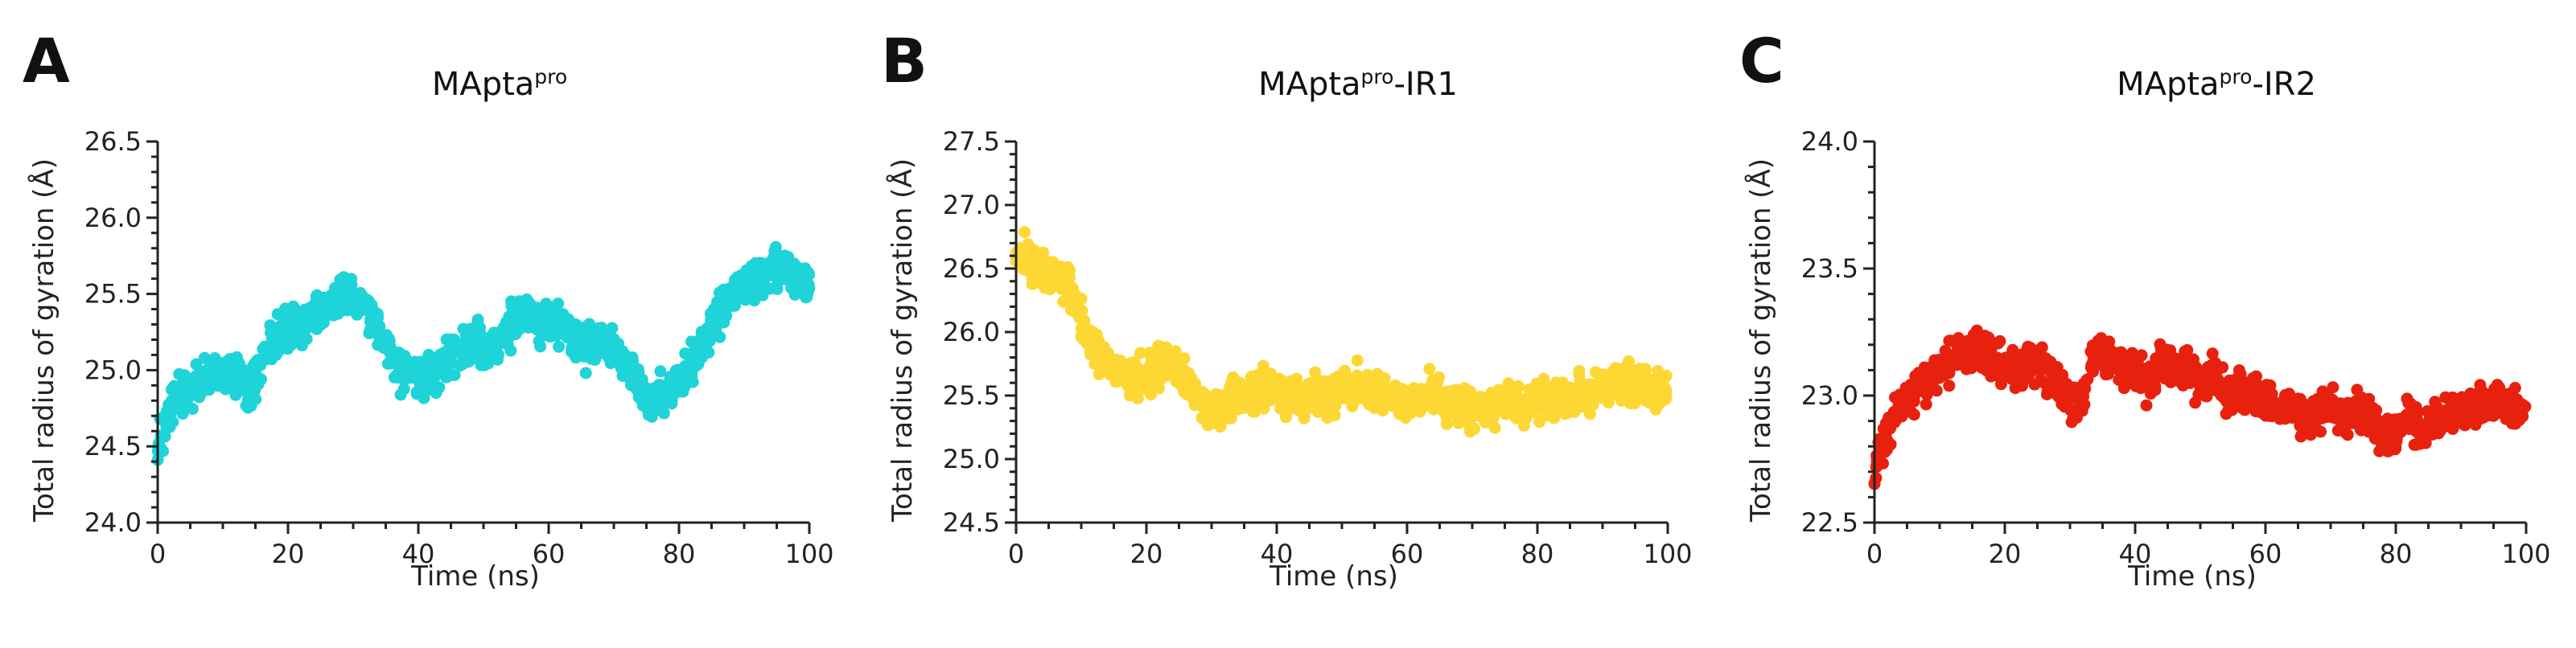 The height and width of the screenshot is (648, 2576). Describe the element at coordinates (808, 554) in the screenshot. I see `x-tick-label: 100` at that location.